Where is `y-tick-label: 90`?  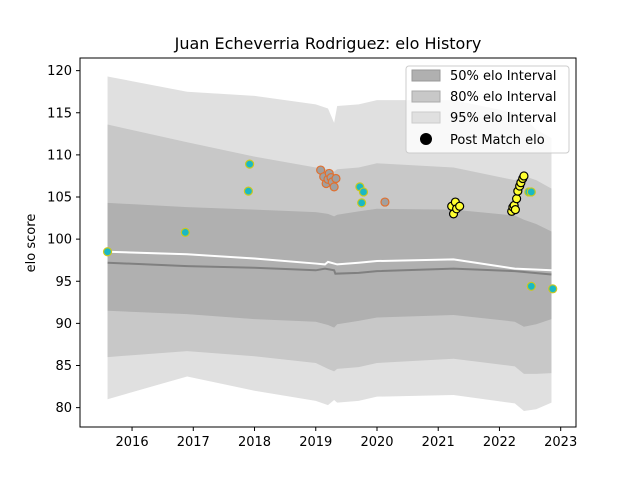
y-tick-label: 90 is located at coordinates (63, 324).